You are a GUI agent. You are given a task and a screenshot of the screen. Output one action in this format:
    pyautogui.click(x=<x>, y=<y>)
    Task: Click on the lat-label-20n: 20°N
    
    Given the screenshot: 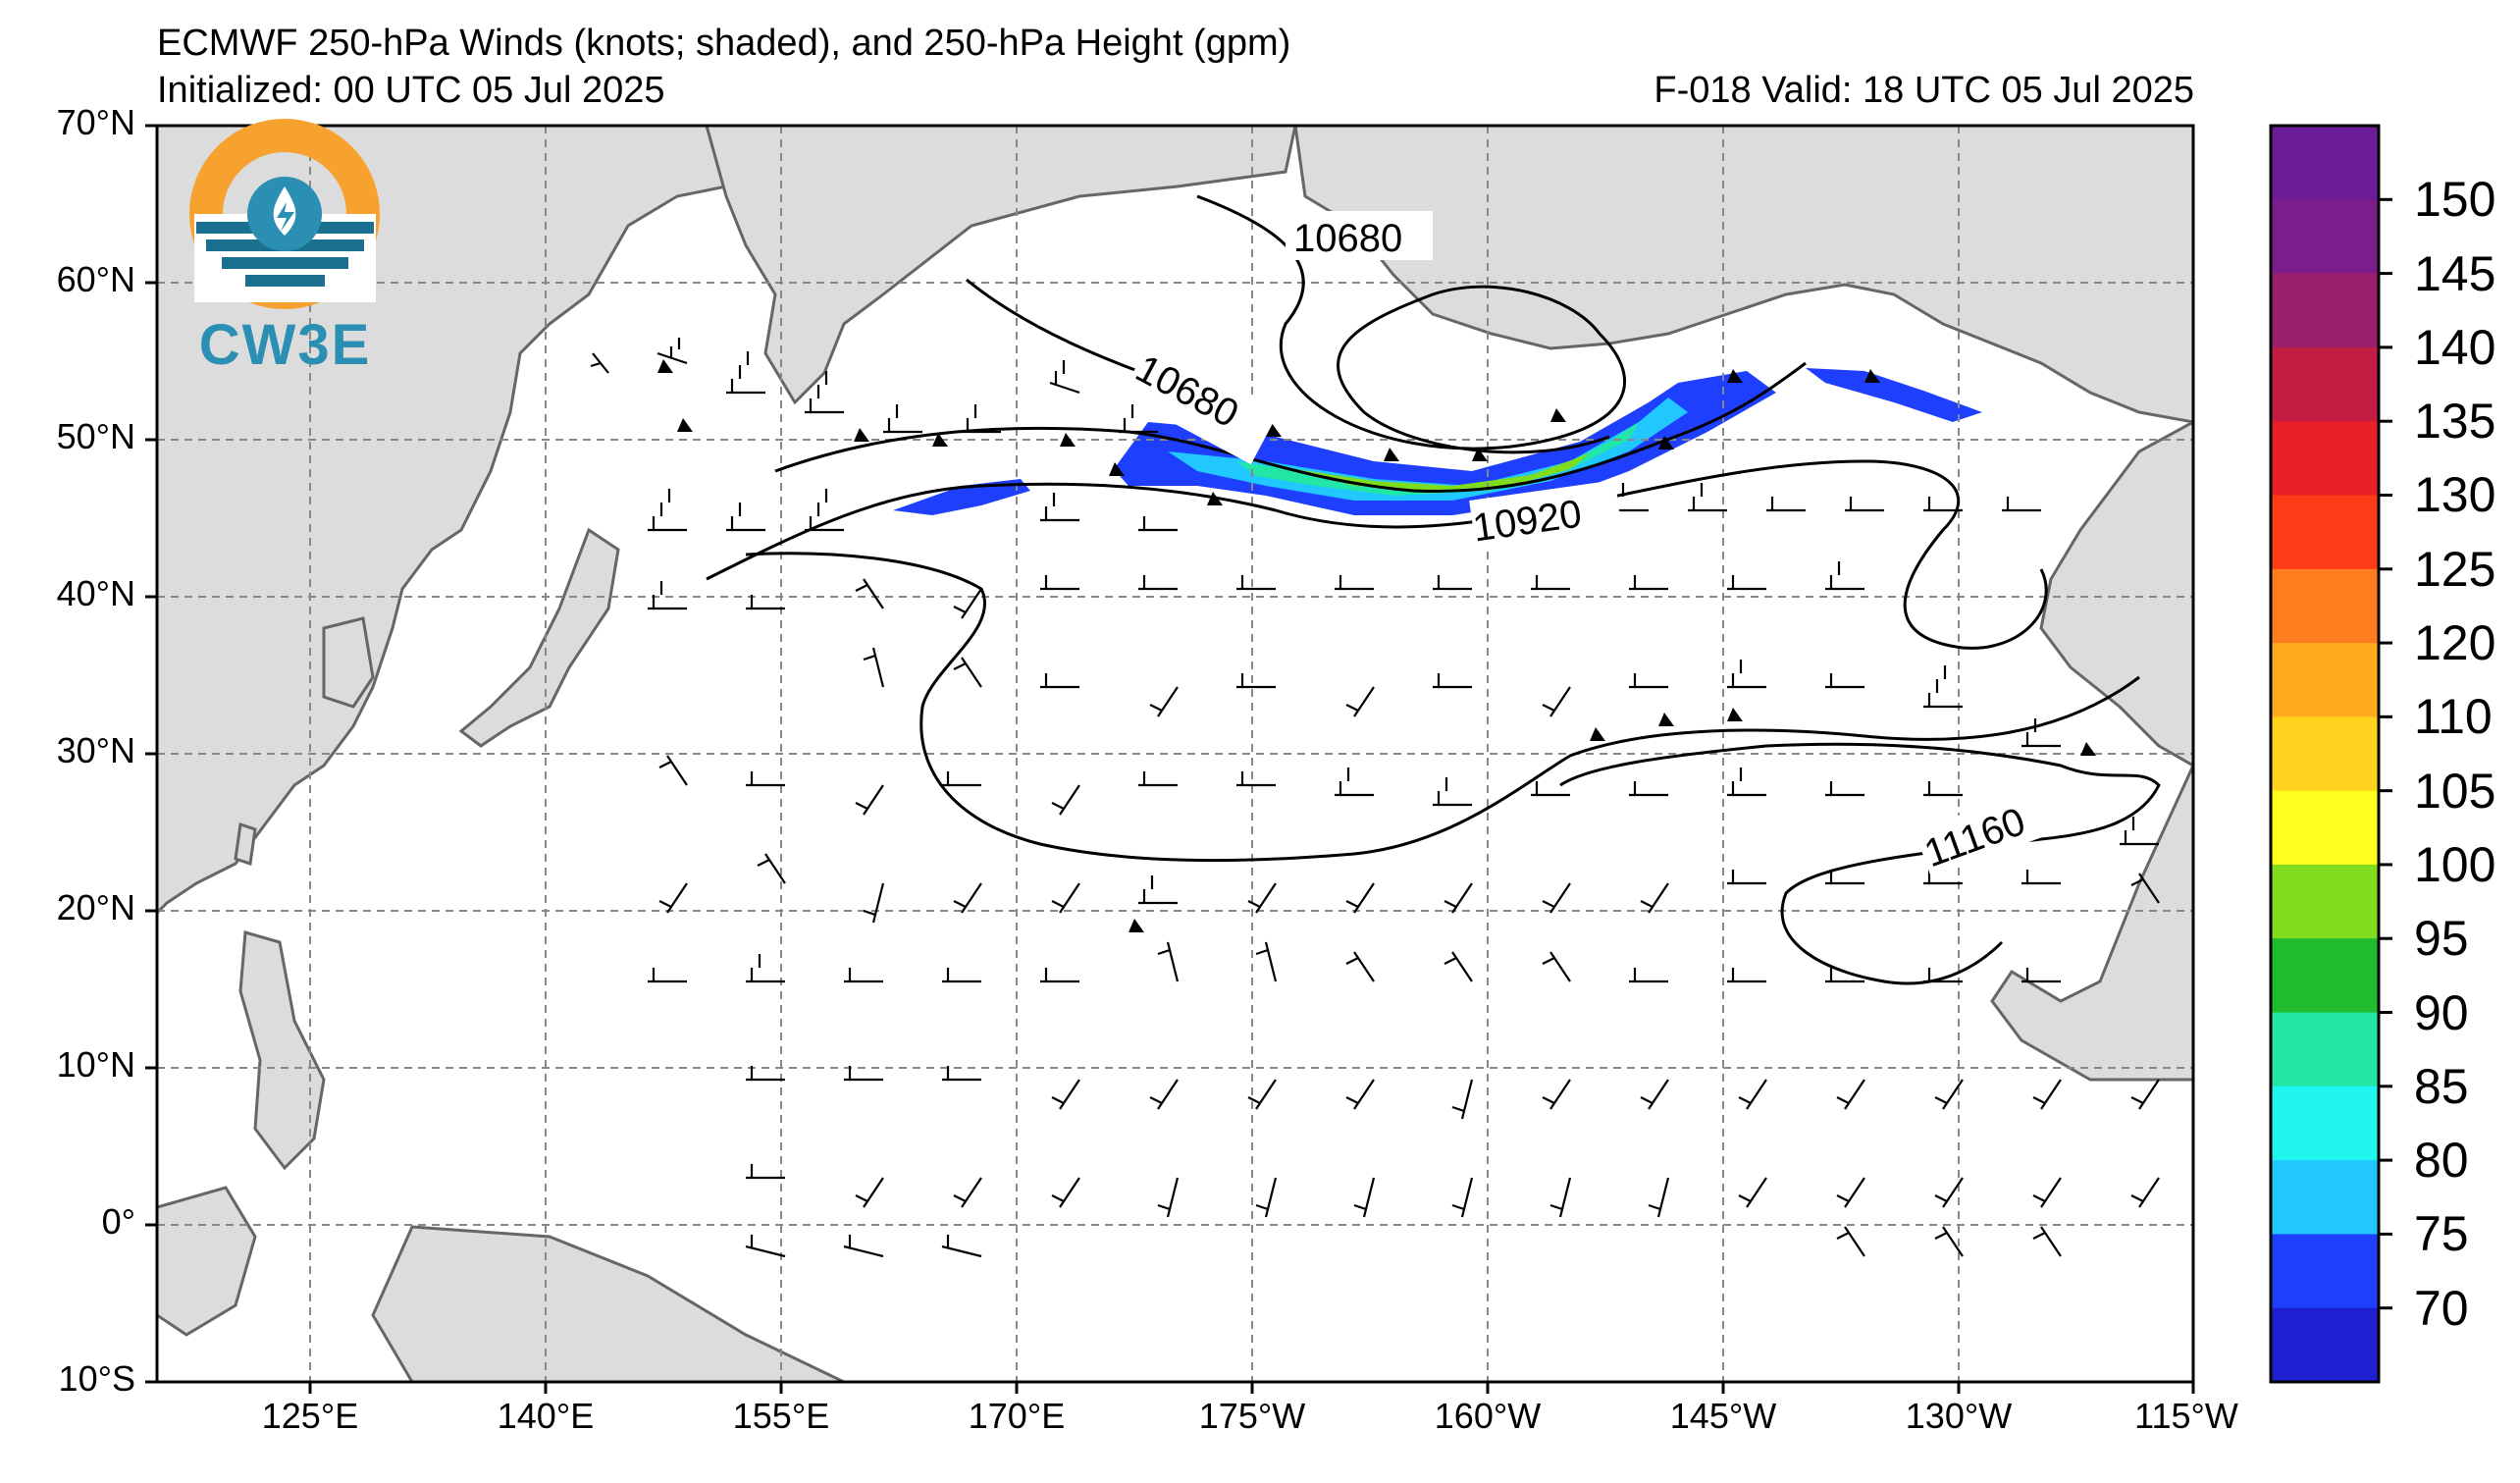 What is the action you would take?
    pyautogui.click(x=95, y=907)
    